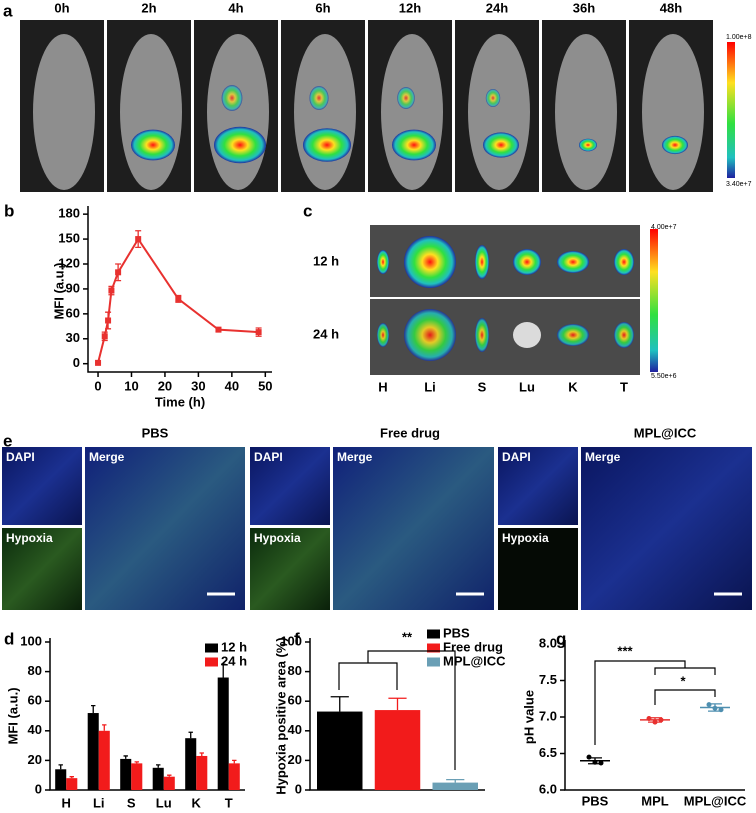  What do you see at coordinates (164, 802) in the screenshot?
I see `x-tick-label: Lu` at bounding box center [164, 802].